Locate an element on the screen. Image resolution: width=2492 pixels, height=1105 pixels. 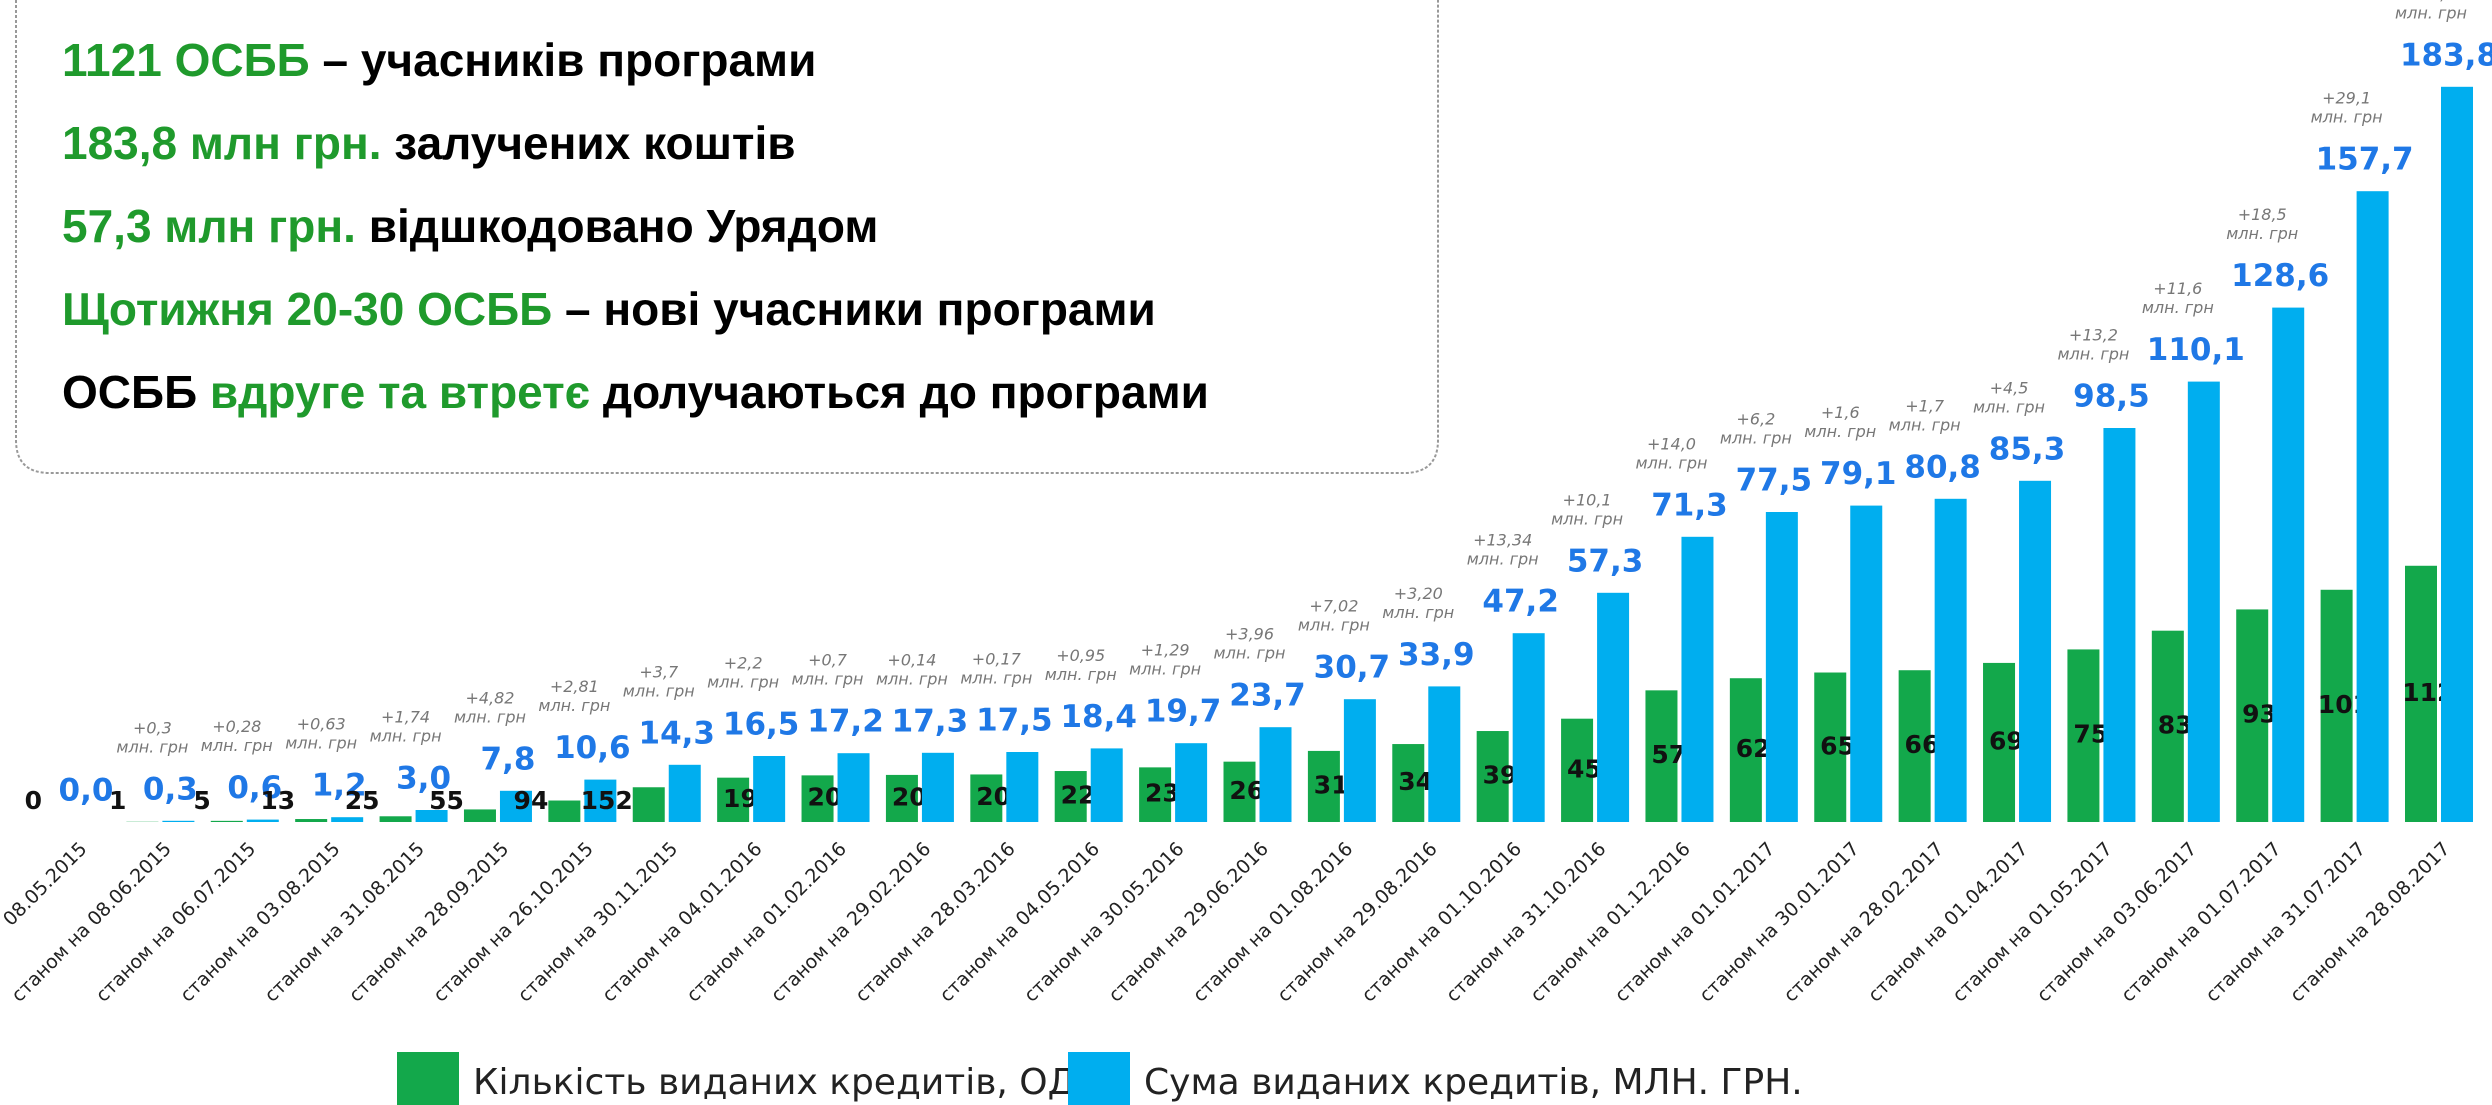
sum-label: 85,3 is located at coordinates (2027, 449).